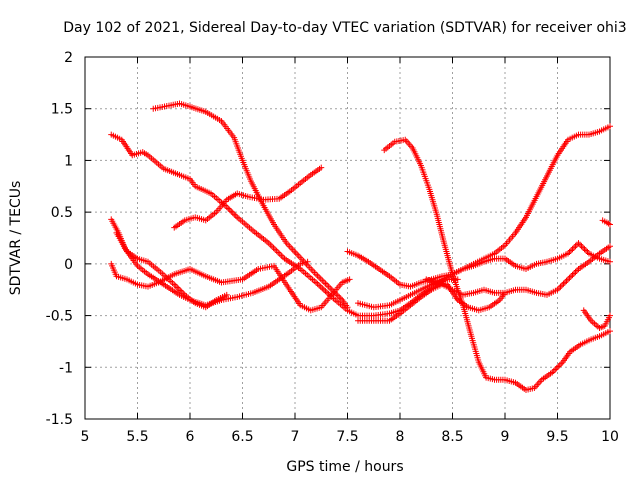 This screenshot has width=640, height=480. What do you see at coordinates (68, 161) in the screenshot?
I see `y-tick-label: 1` at bounding box center [68, 161].